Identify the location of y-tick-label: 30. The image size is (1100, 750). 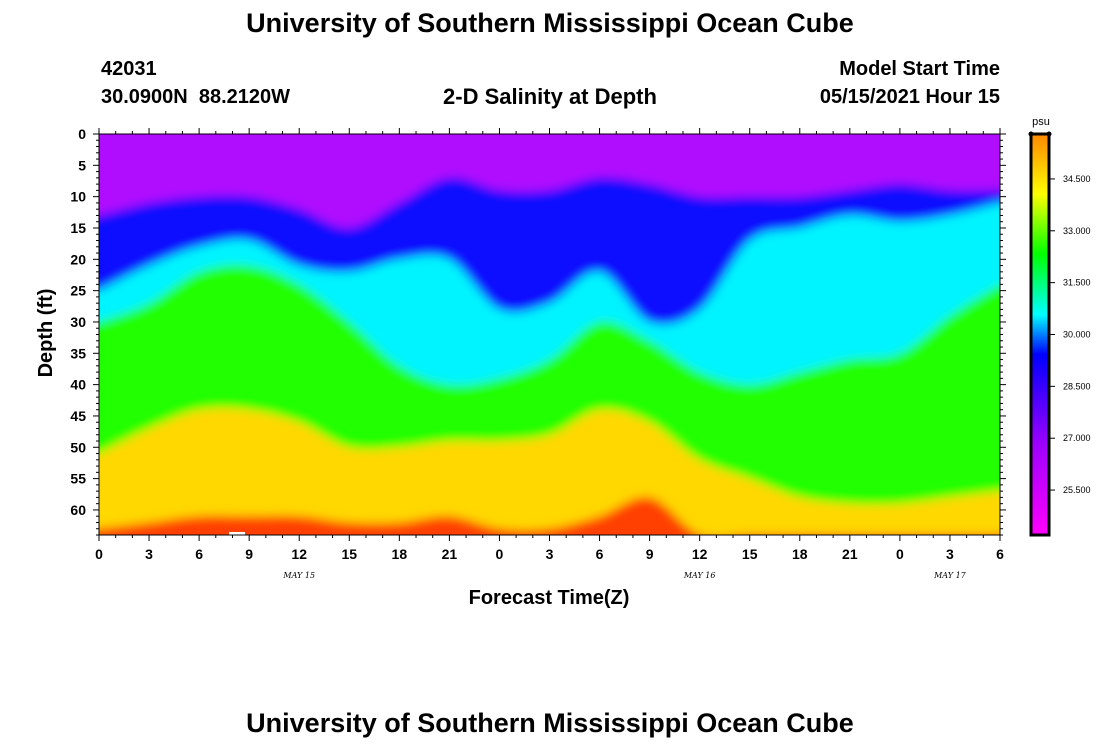
(78, 322).